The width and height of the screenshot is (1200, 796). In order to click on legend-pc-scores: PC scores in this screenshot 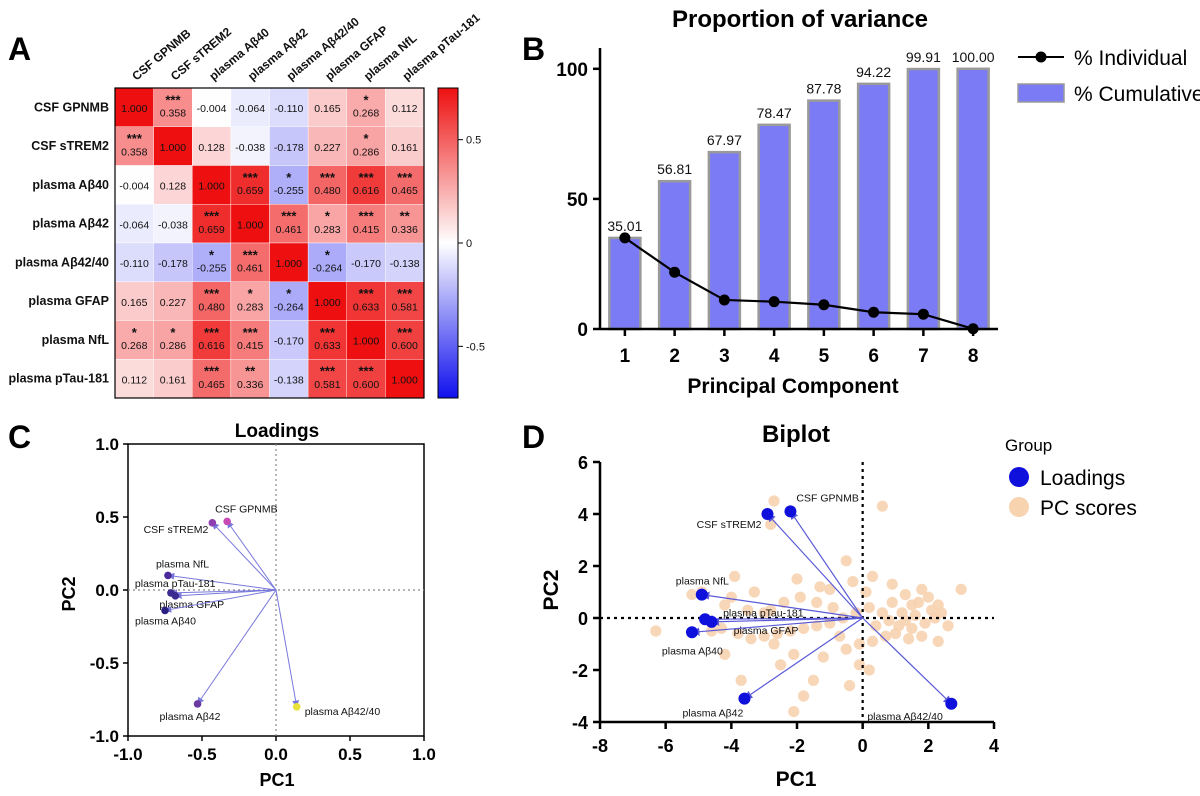, I will do `click(1088, 508)`.